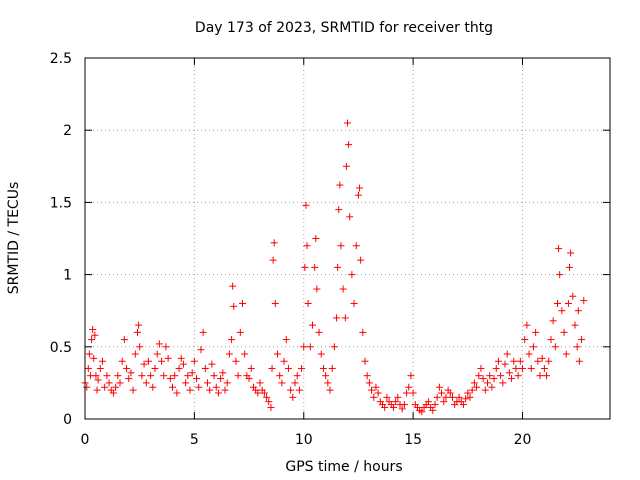 This screenshot has height=480, width=640. What do you see at coordinates (413, 440) in the screenshot?
I see `x-tick-label: 15` at bounding box center [413, 440].